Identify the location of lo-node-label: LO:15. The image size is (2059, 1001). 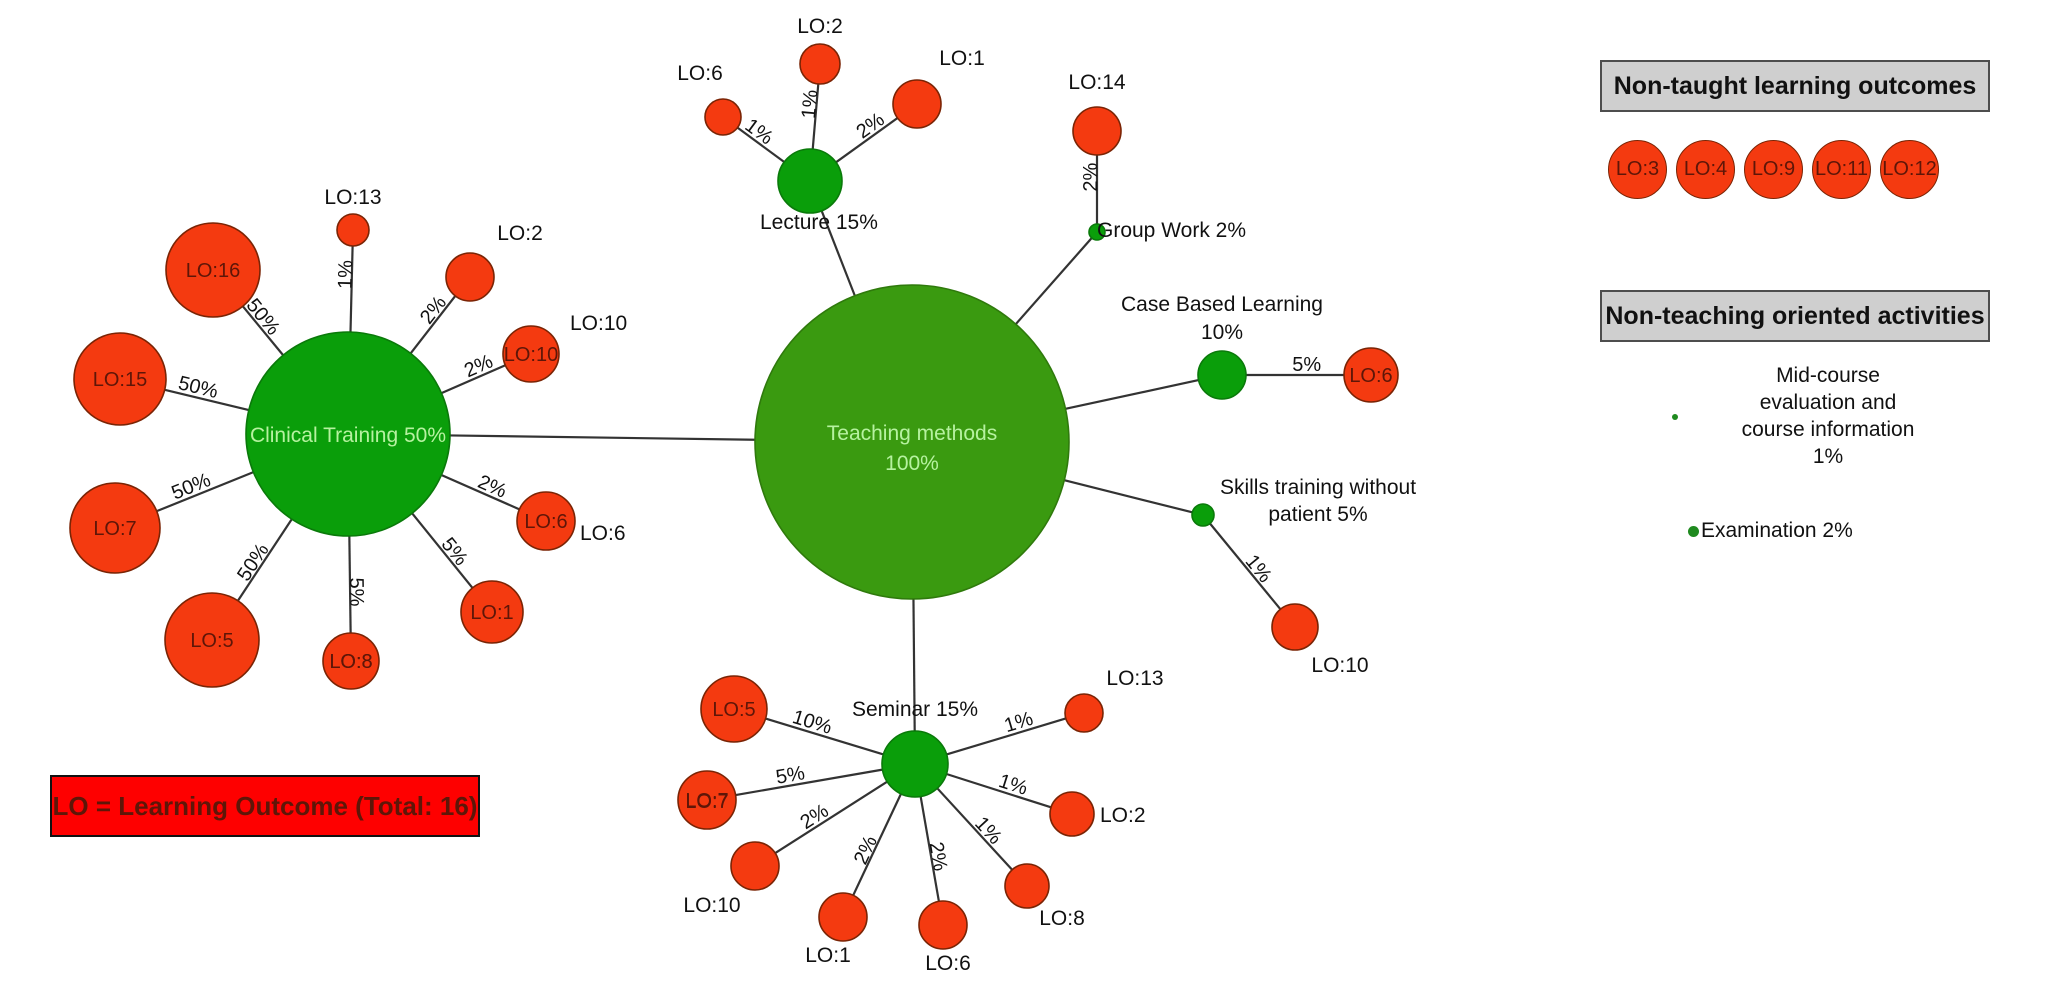
(120, 380).